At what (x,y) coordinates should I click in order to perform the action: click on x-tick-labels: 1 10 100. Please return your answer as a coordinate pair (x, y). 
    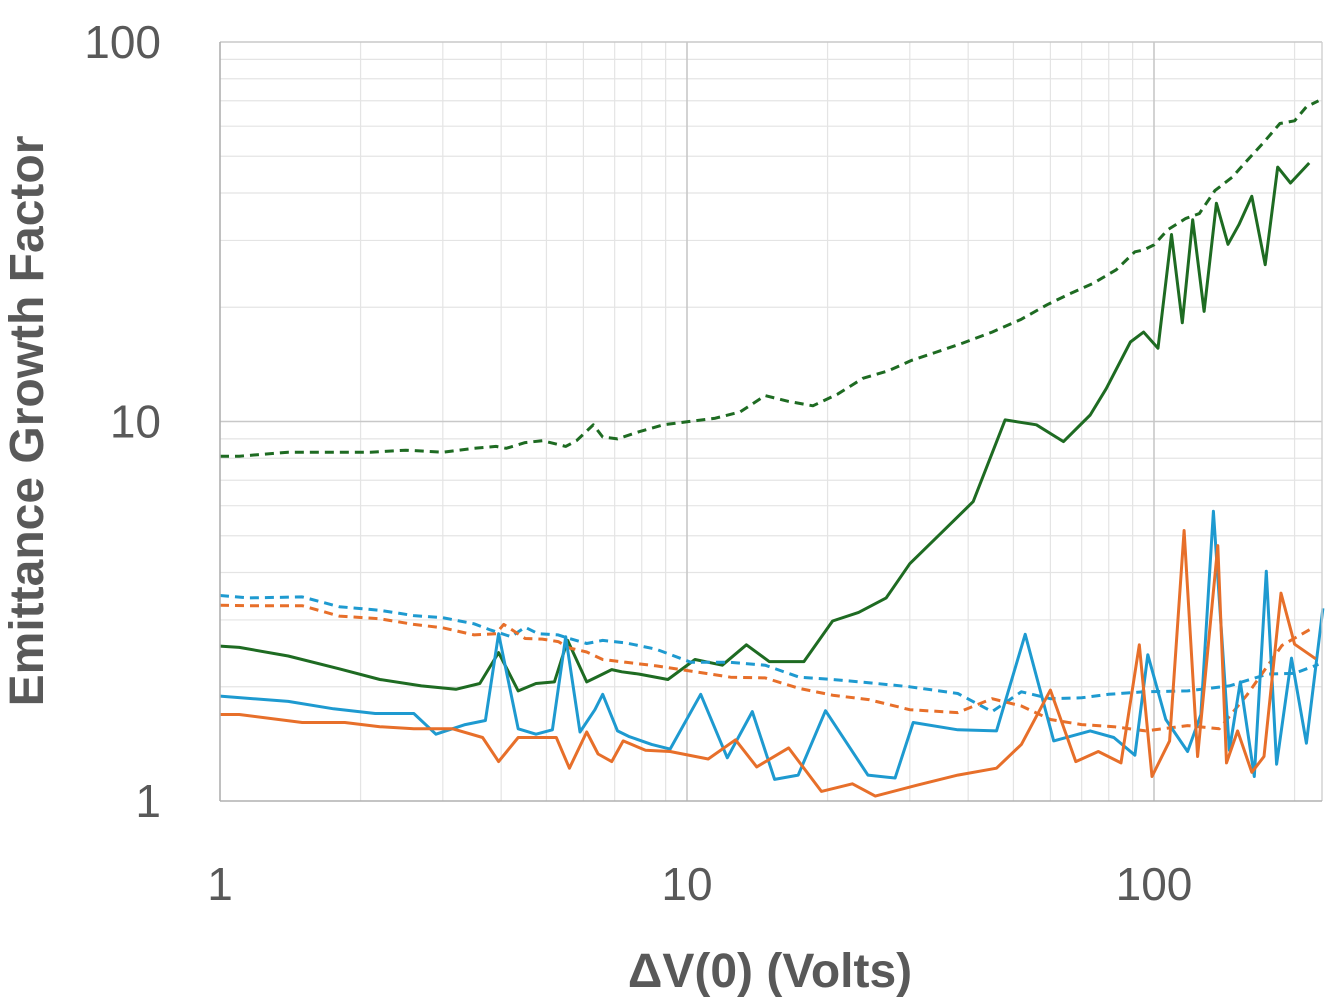
    Looking at the image, I should click on (699, 884).